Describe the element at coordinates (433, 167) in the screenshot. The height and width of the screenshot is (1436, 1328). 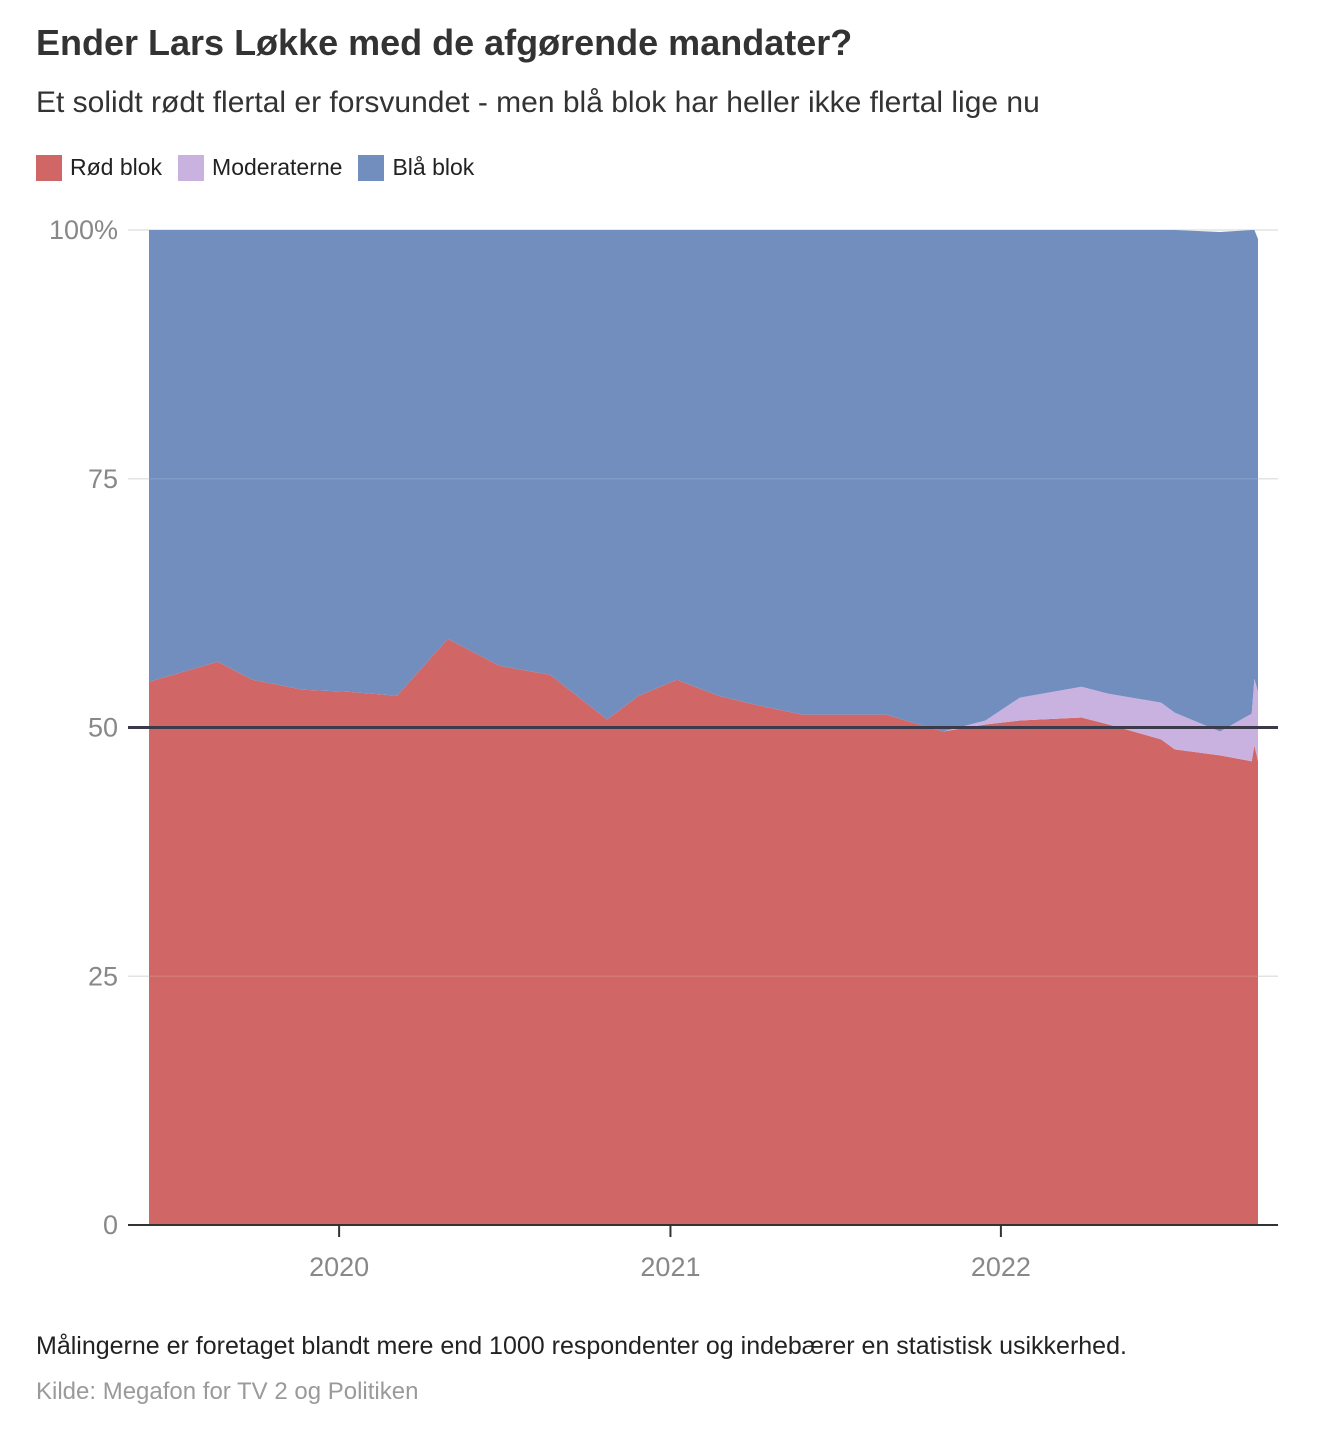
I see `legend-label-blaa-blok: Blå blok` at that location.